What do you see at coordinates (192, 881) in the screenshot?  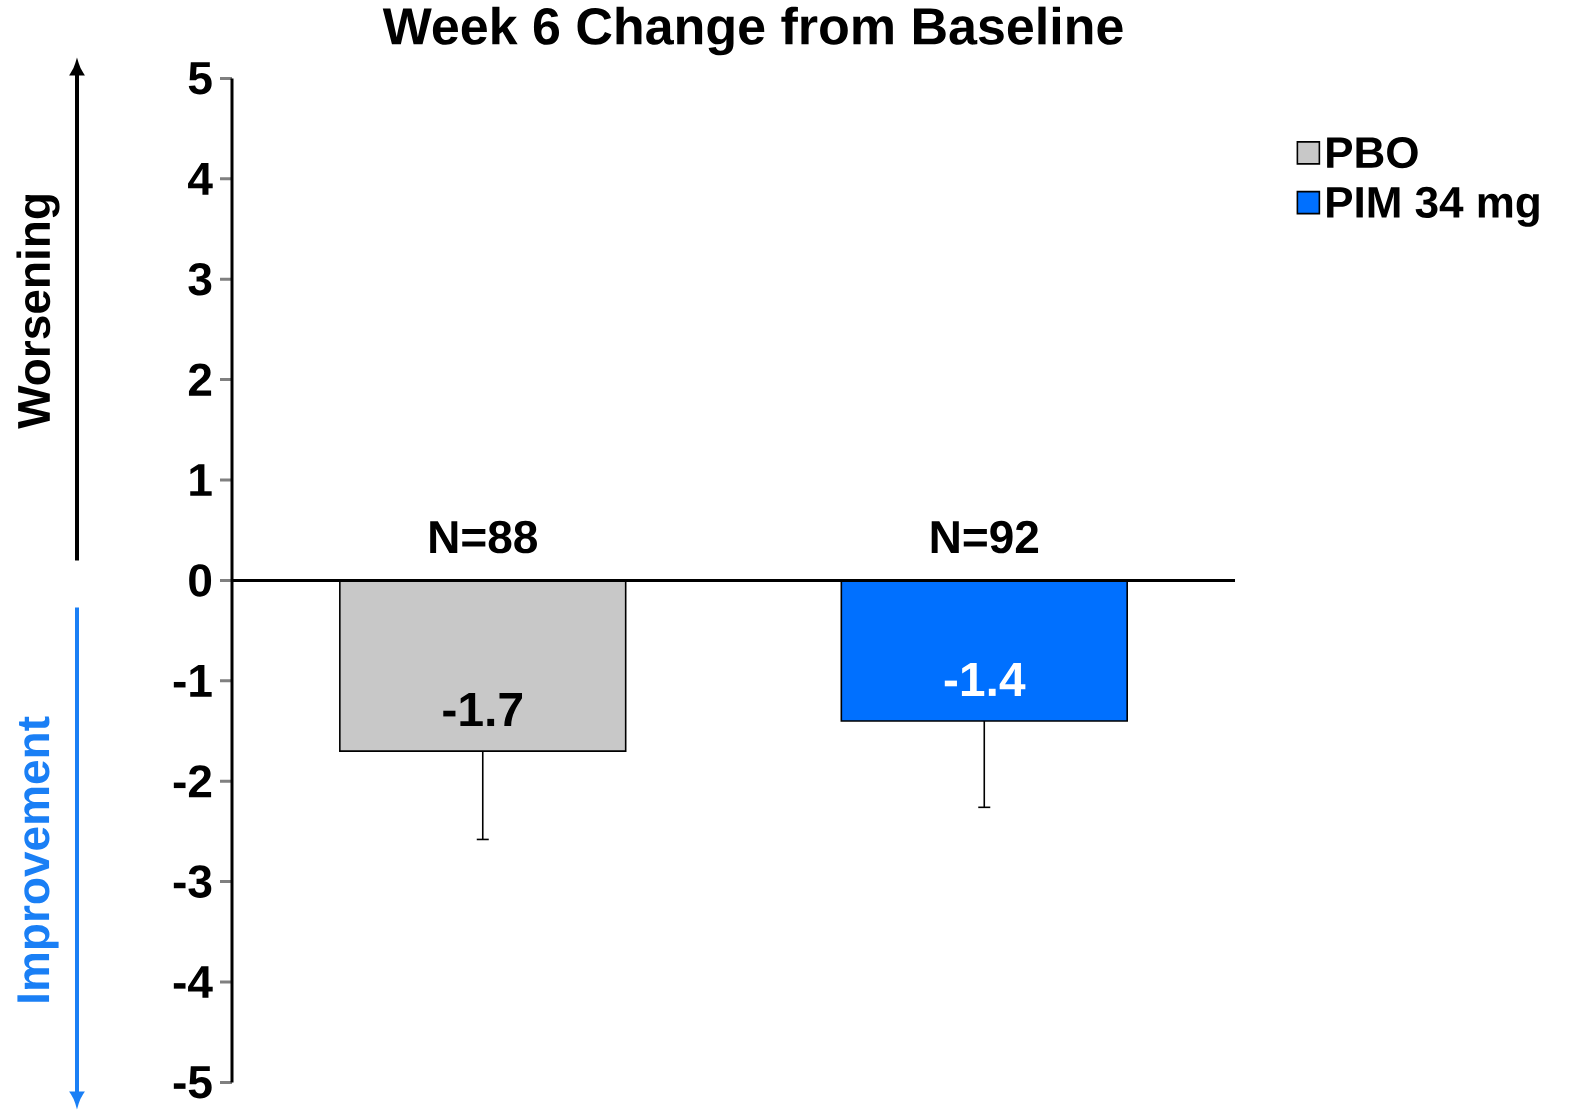 I see `y-tick-label: -3` at bounding box center [192, 881].